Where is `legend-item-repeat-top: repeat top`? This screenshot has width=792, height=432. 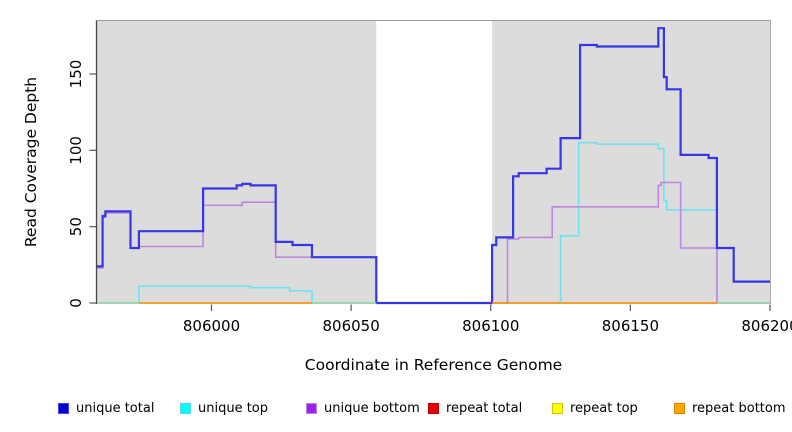
legend-item-repeat-top: repeat top is located at coordinates (595, 408).